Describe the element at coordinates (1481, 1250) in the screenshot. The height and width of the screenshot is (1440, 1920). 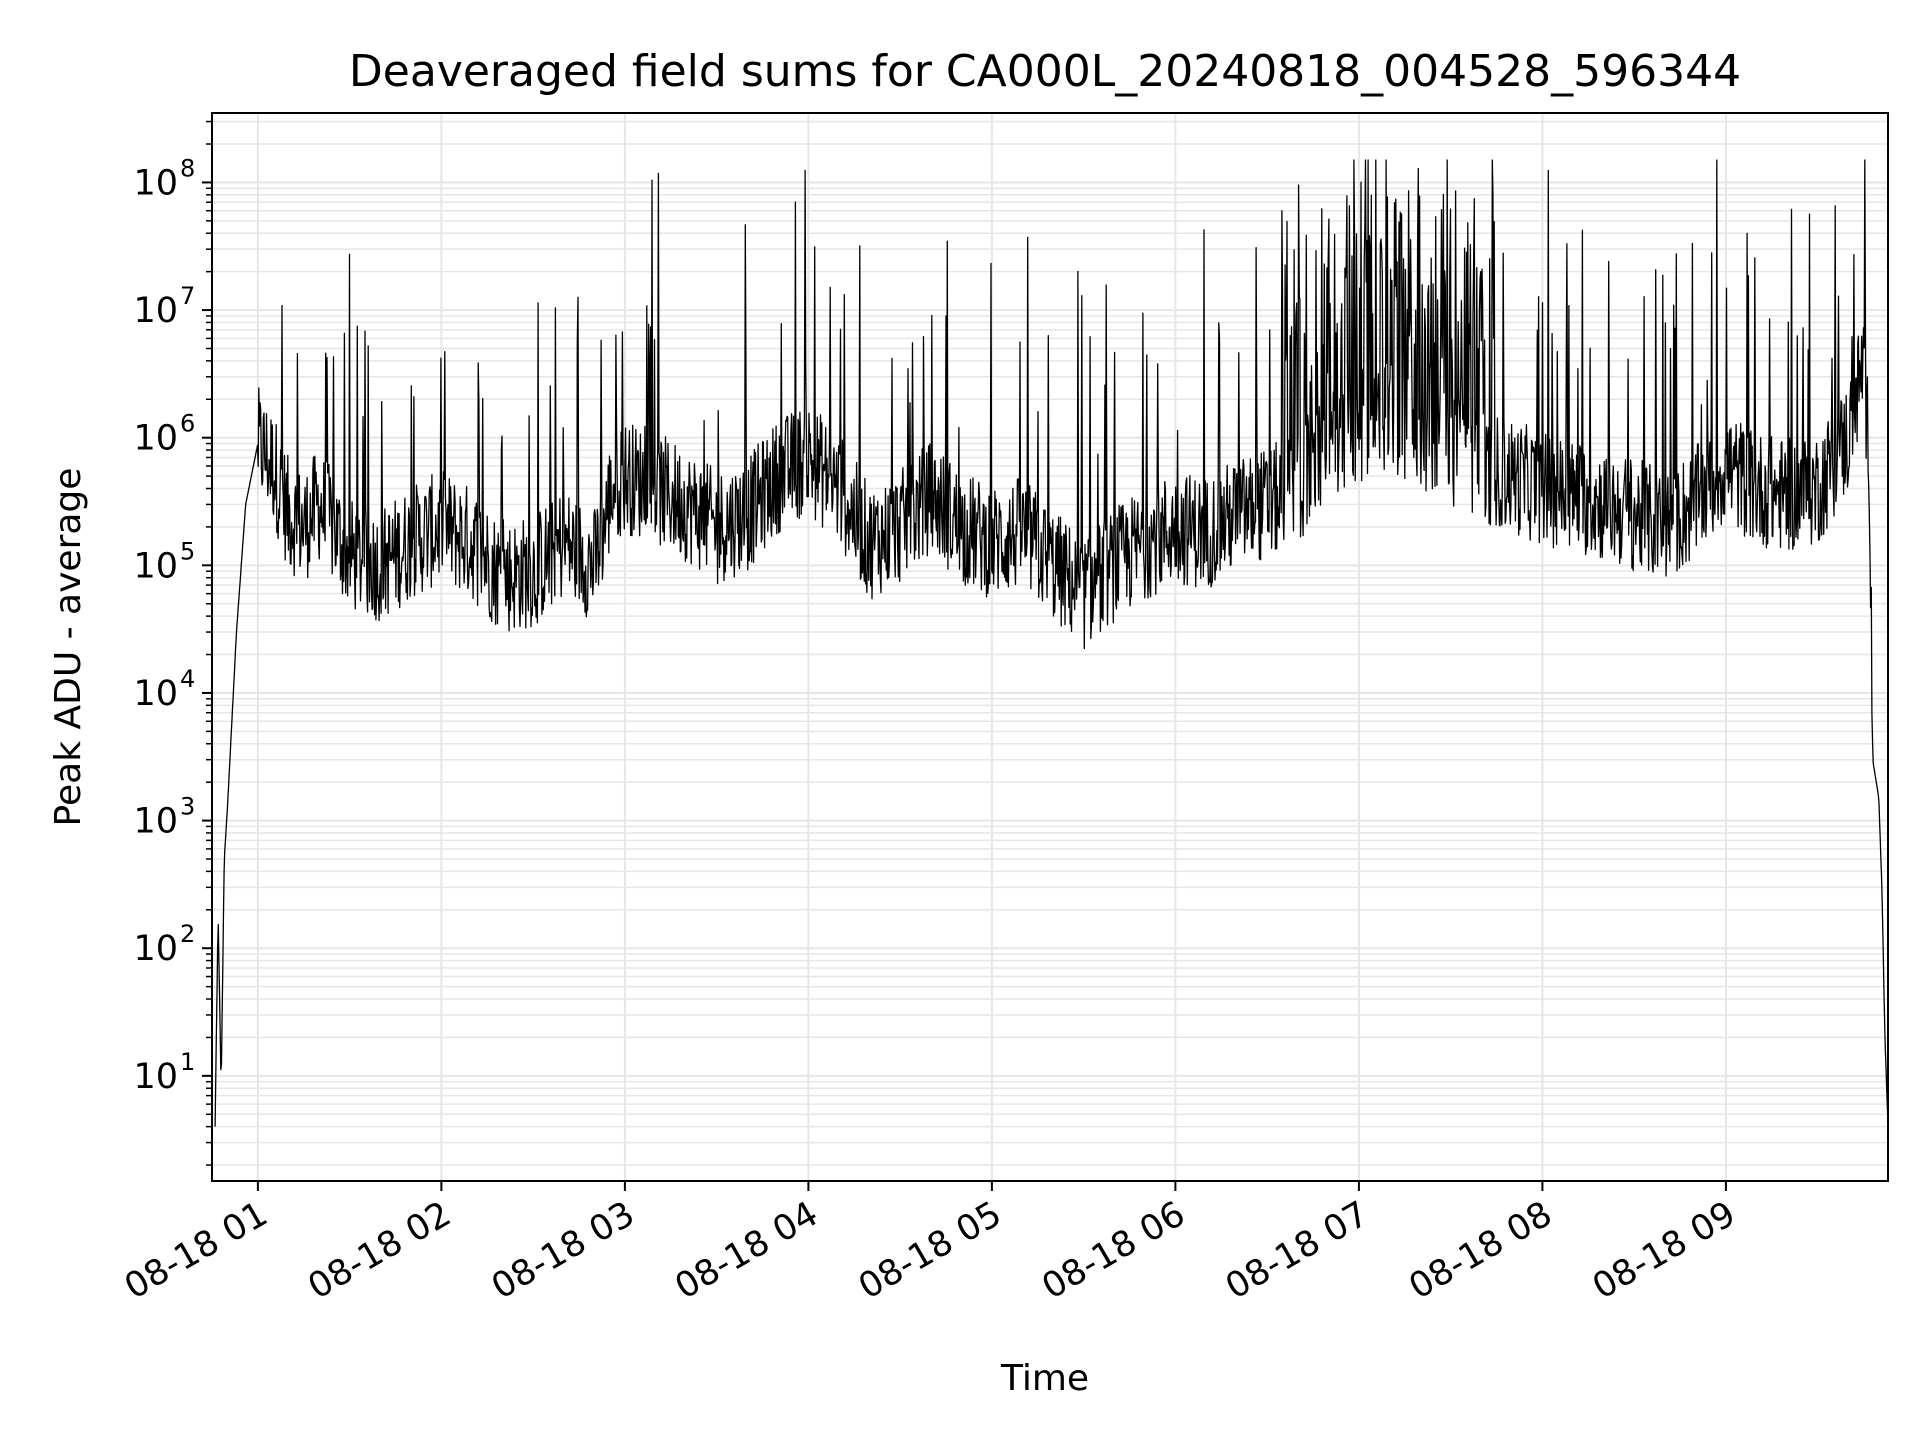
I see `x-tick-label: 08-18 08` at that location.